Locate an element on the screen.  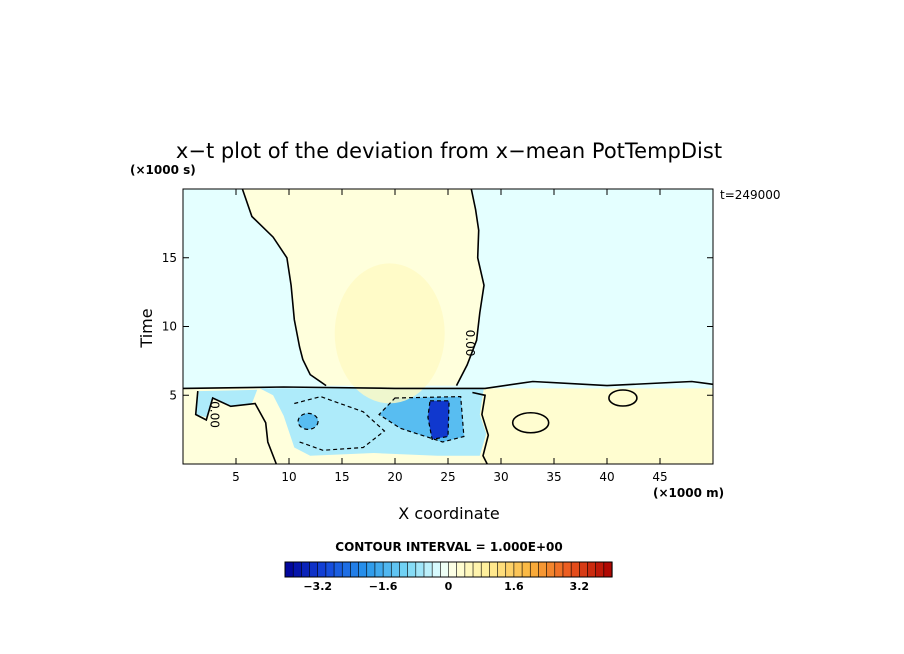
neg-contour-left is located at coordinates (340, 423).